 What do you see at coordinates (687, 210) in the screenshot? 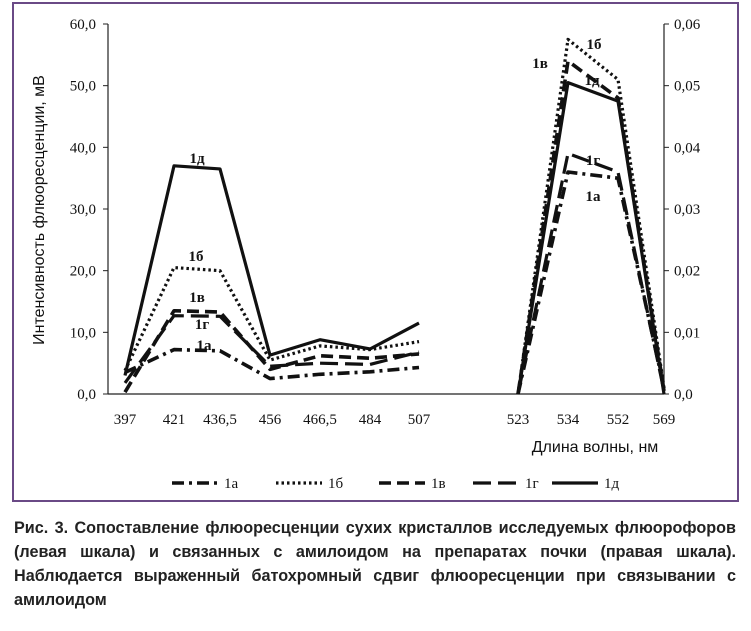
I see `right-tick-label: 0,03` at bounding box center [687, 210].